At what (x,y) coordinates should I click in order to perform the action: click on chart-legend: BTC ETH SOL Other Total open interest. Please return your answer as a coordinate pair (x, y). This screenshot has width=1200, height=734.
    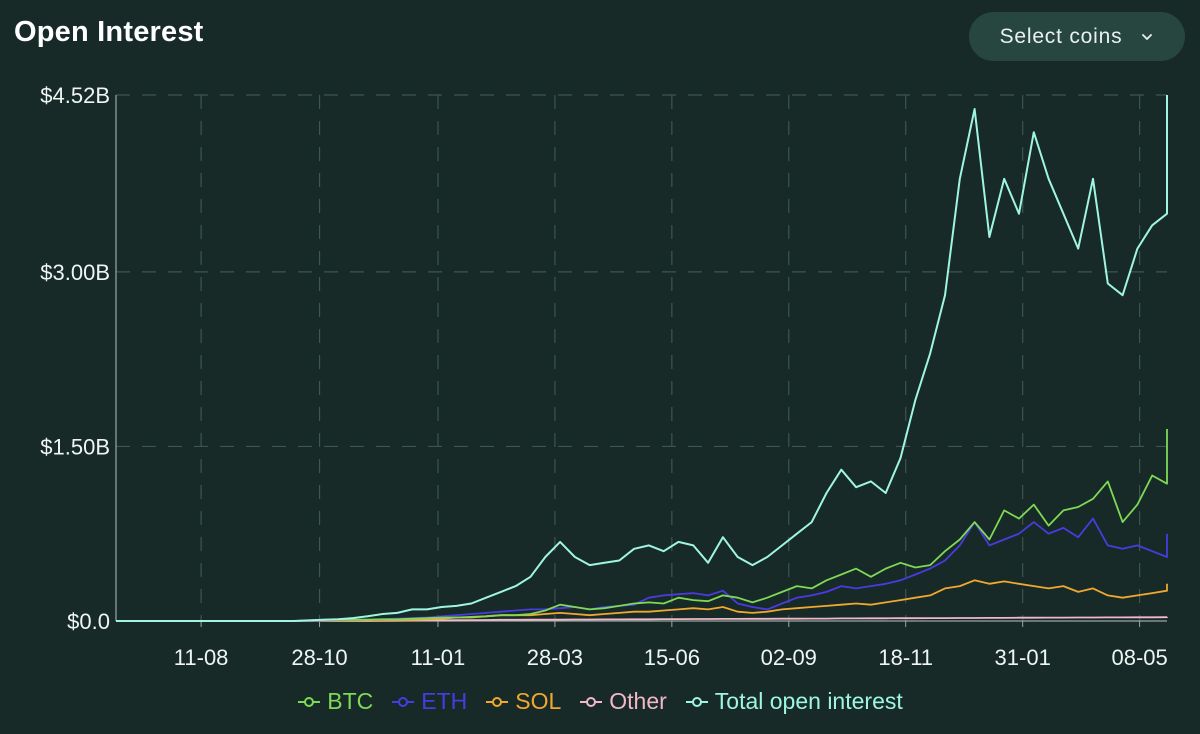
    Looking at the image, I should click on (600, 701).